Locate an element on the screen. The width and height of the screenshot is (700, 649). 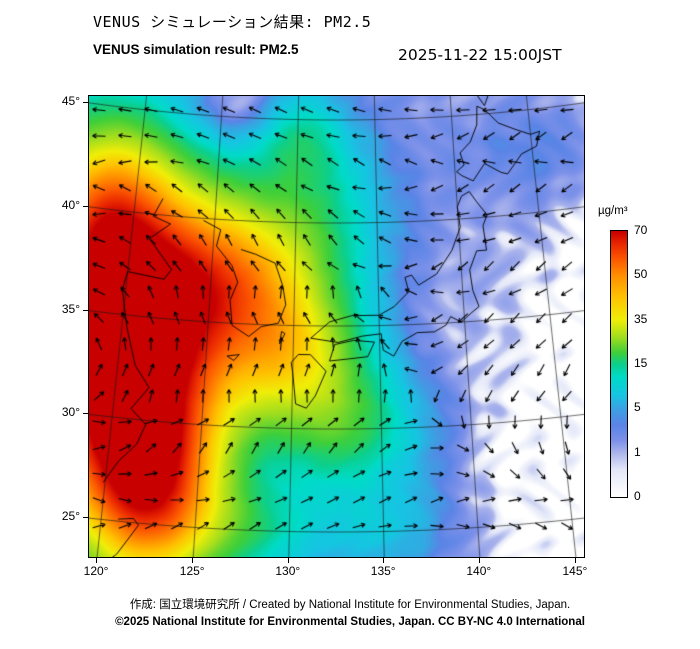
lat-tick-label: 35° is located at coordinates (70, 308).